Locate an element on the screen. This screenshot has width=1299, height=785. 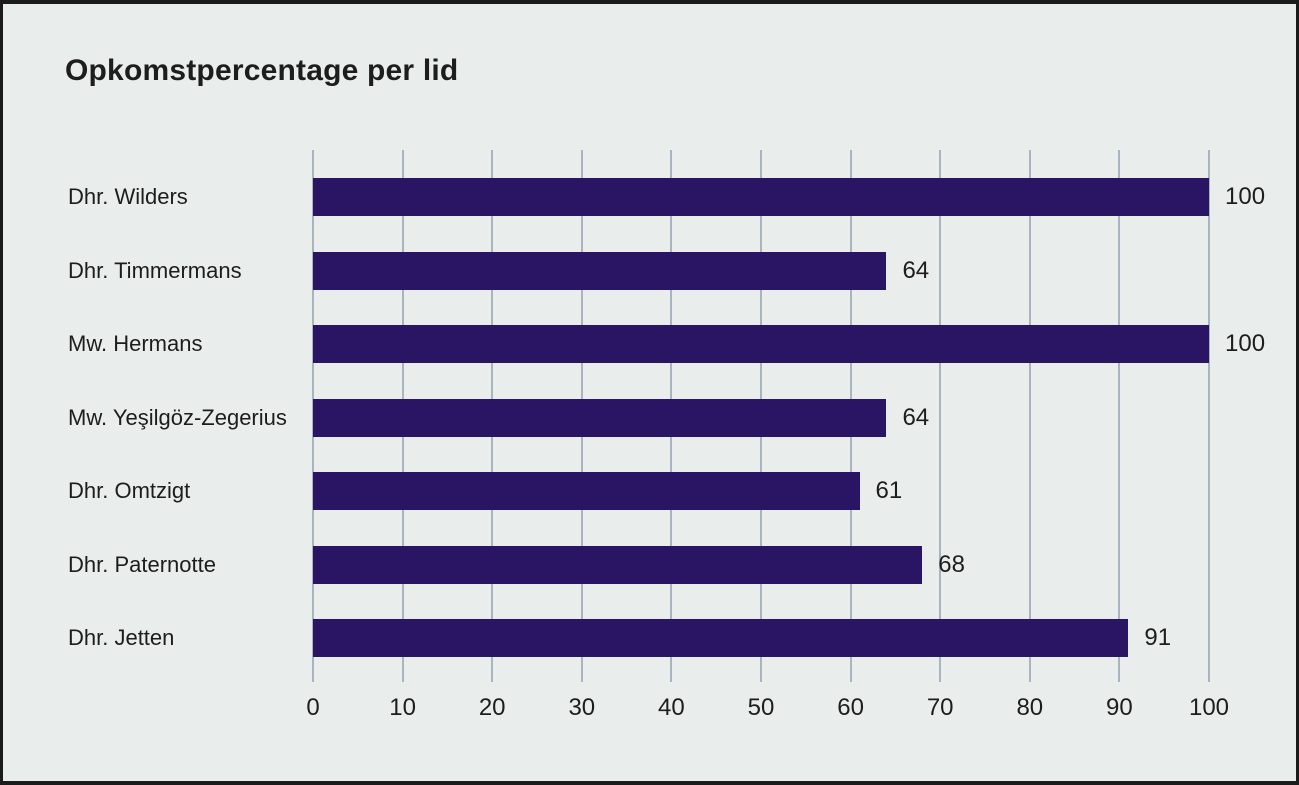
frame-border-right is located at coordinates (1297, 392).